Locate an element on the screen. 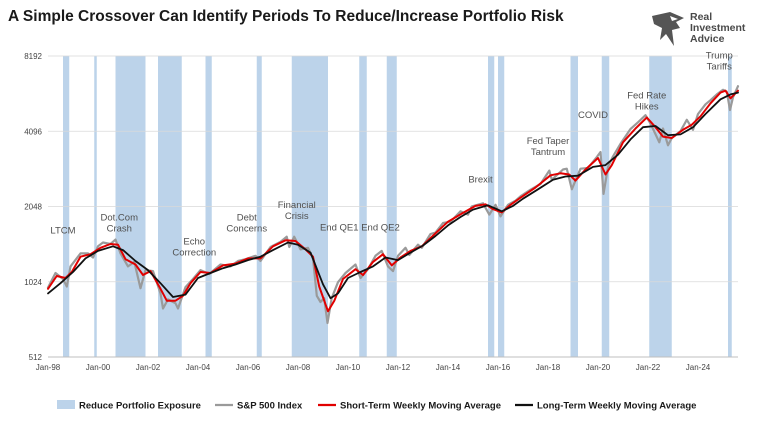  x-tick-label-10: Jan-18 is located at coordinates (548, 367).